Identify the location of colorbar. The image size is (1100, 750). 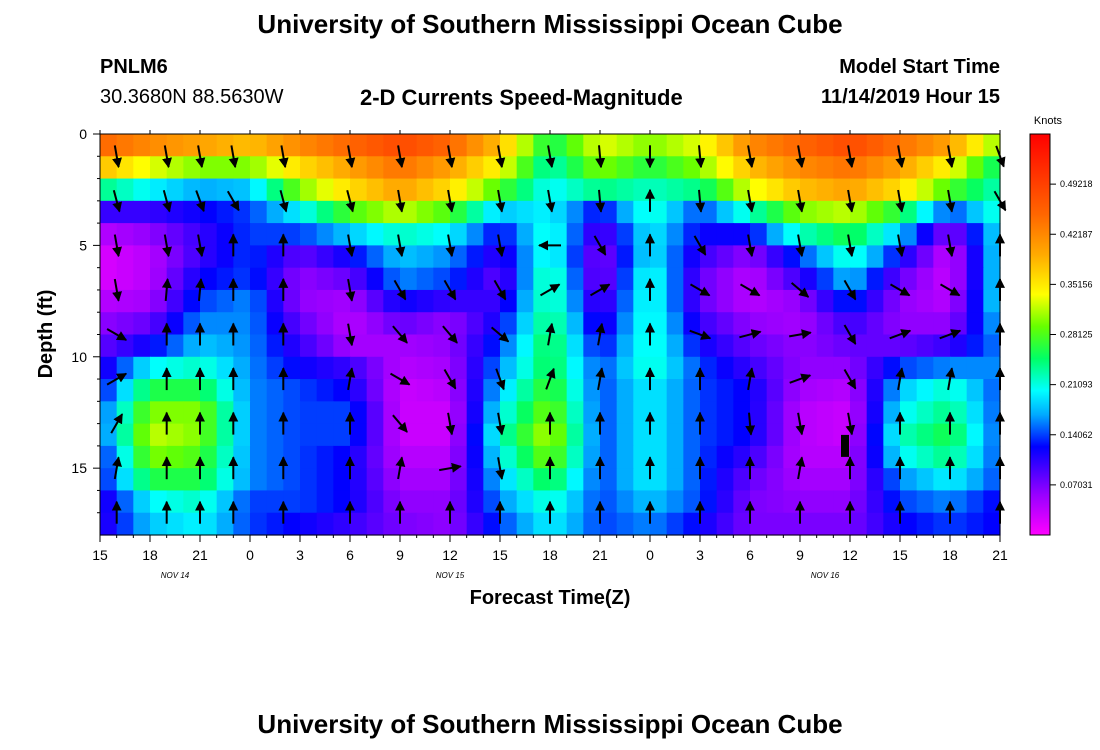
(1040, 334).